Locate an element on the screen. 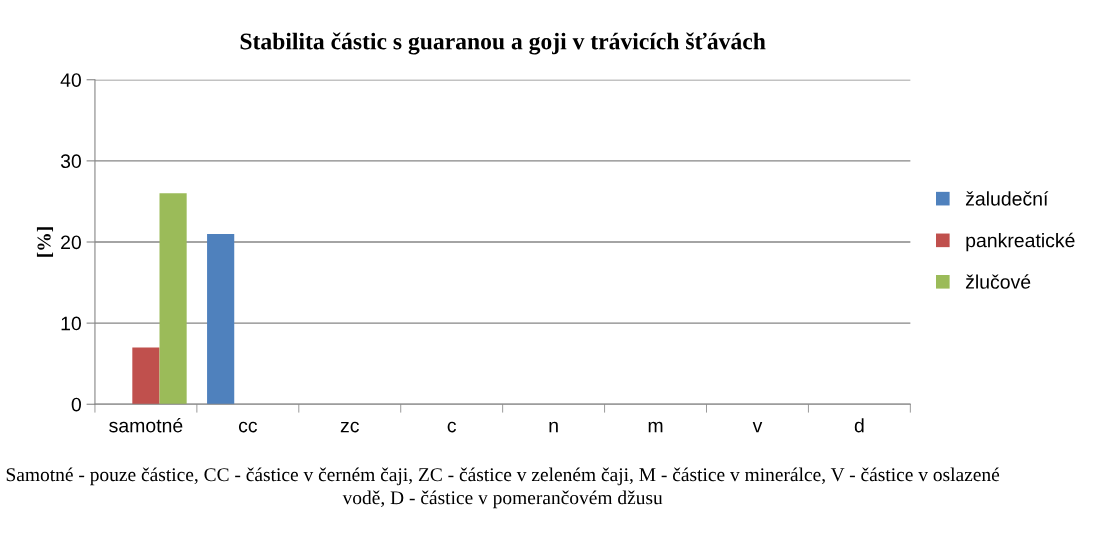 The height and width of the screenshot is (550, 1117). y-tick-label: 40 is located at coordinates (70, 80).